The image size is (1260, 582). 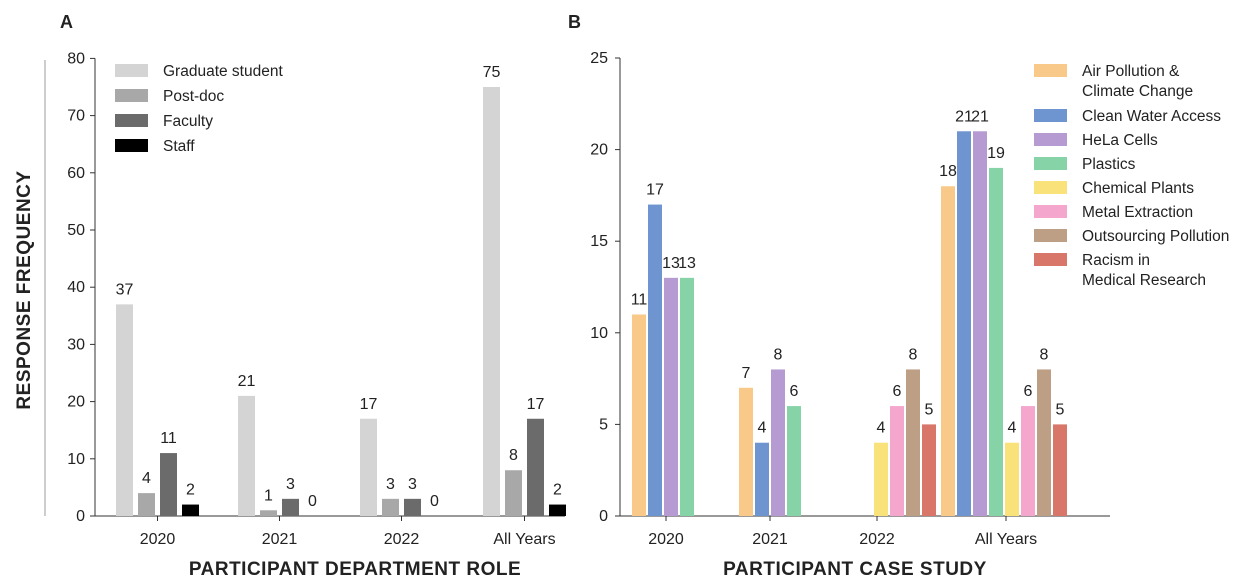 I want to click on panel-a-label: A, so click(x=66, y=22).